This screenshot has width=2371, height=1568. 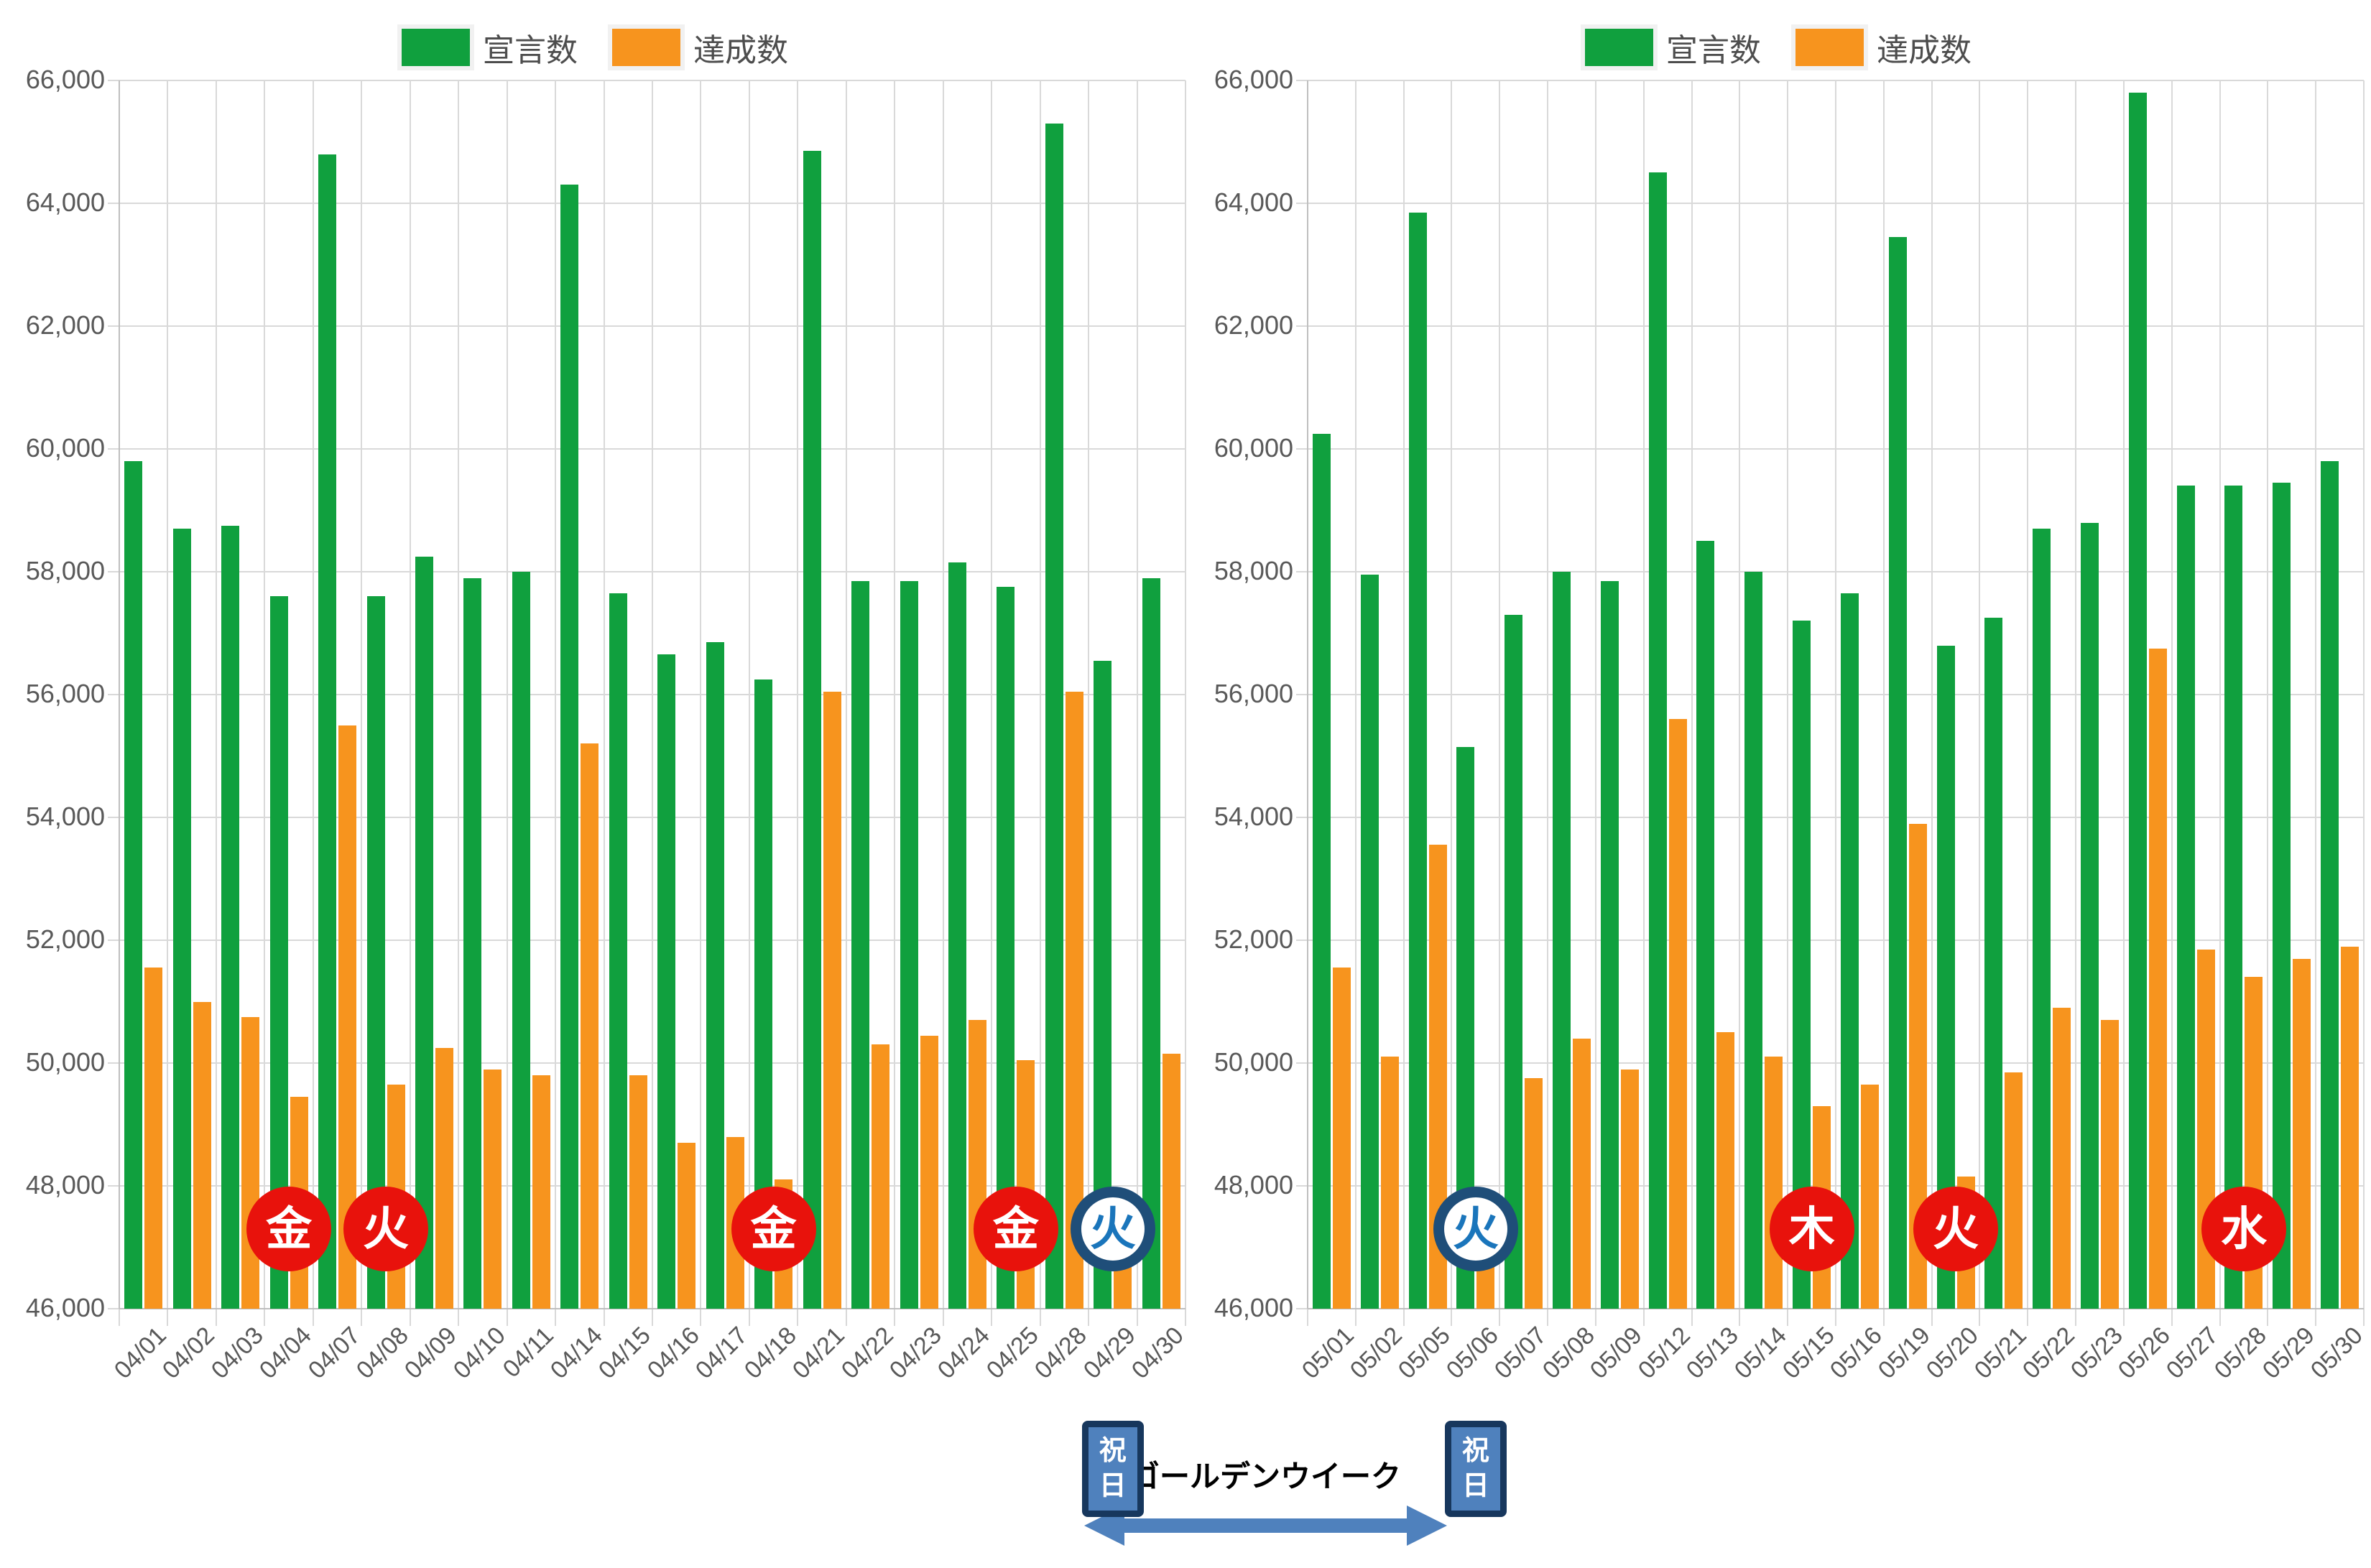 I want to click on bar-declared-04/24, so click(x=957, y=936).